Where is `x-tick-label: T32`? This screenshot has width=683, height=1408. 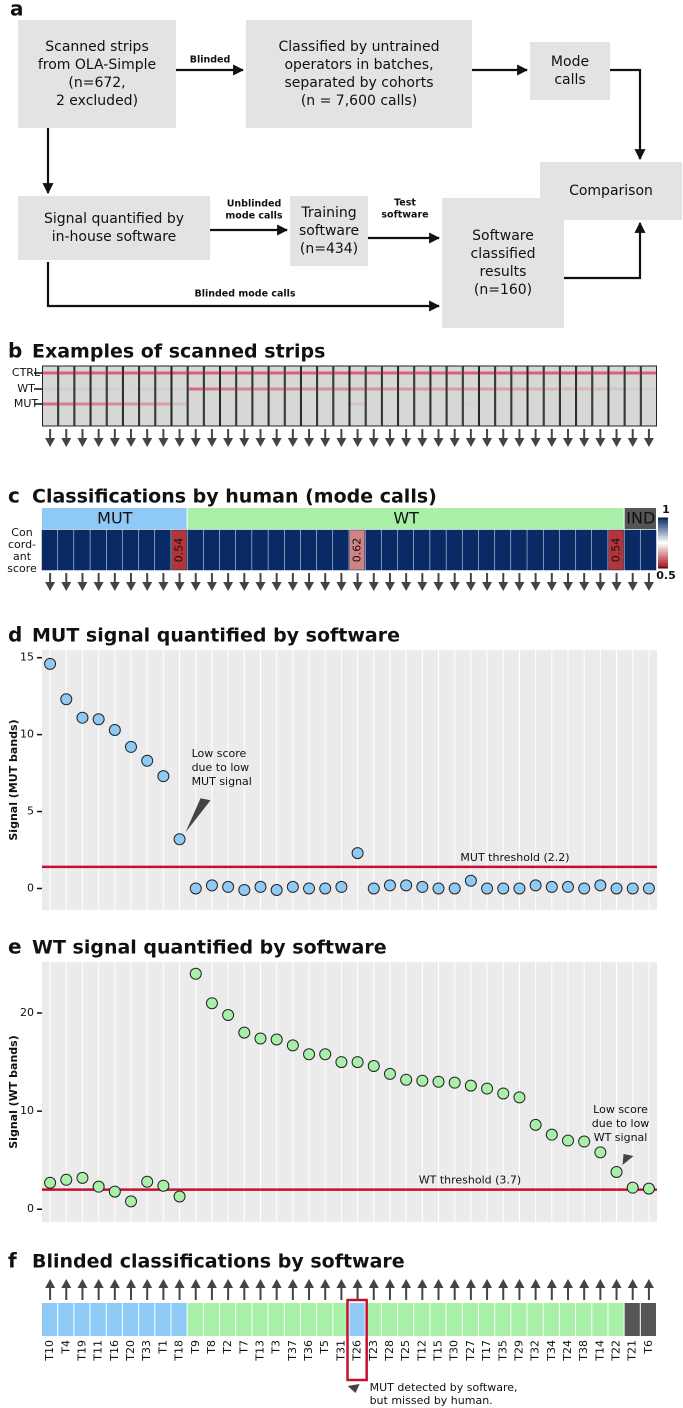
x-tick-label: T32 is located at coordinates (535, 1351).